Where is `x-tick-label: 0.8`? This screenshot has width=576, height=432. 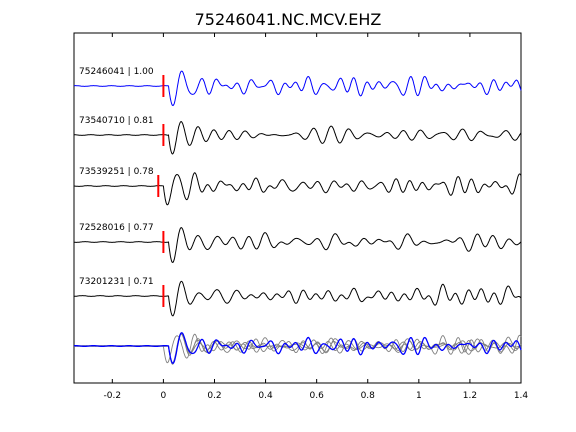 x-tick-label: 0.8 is located at coordinates (368, 396).